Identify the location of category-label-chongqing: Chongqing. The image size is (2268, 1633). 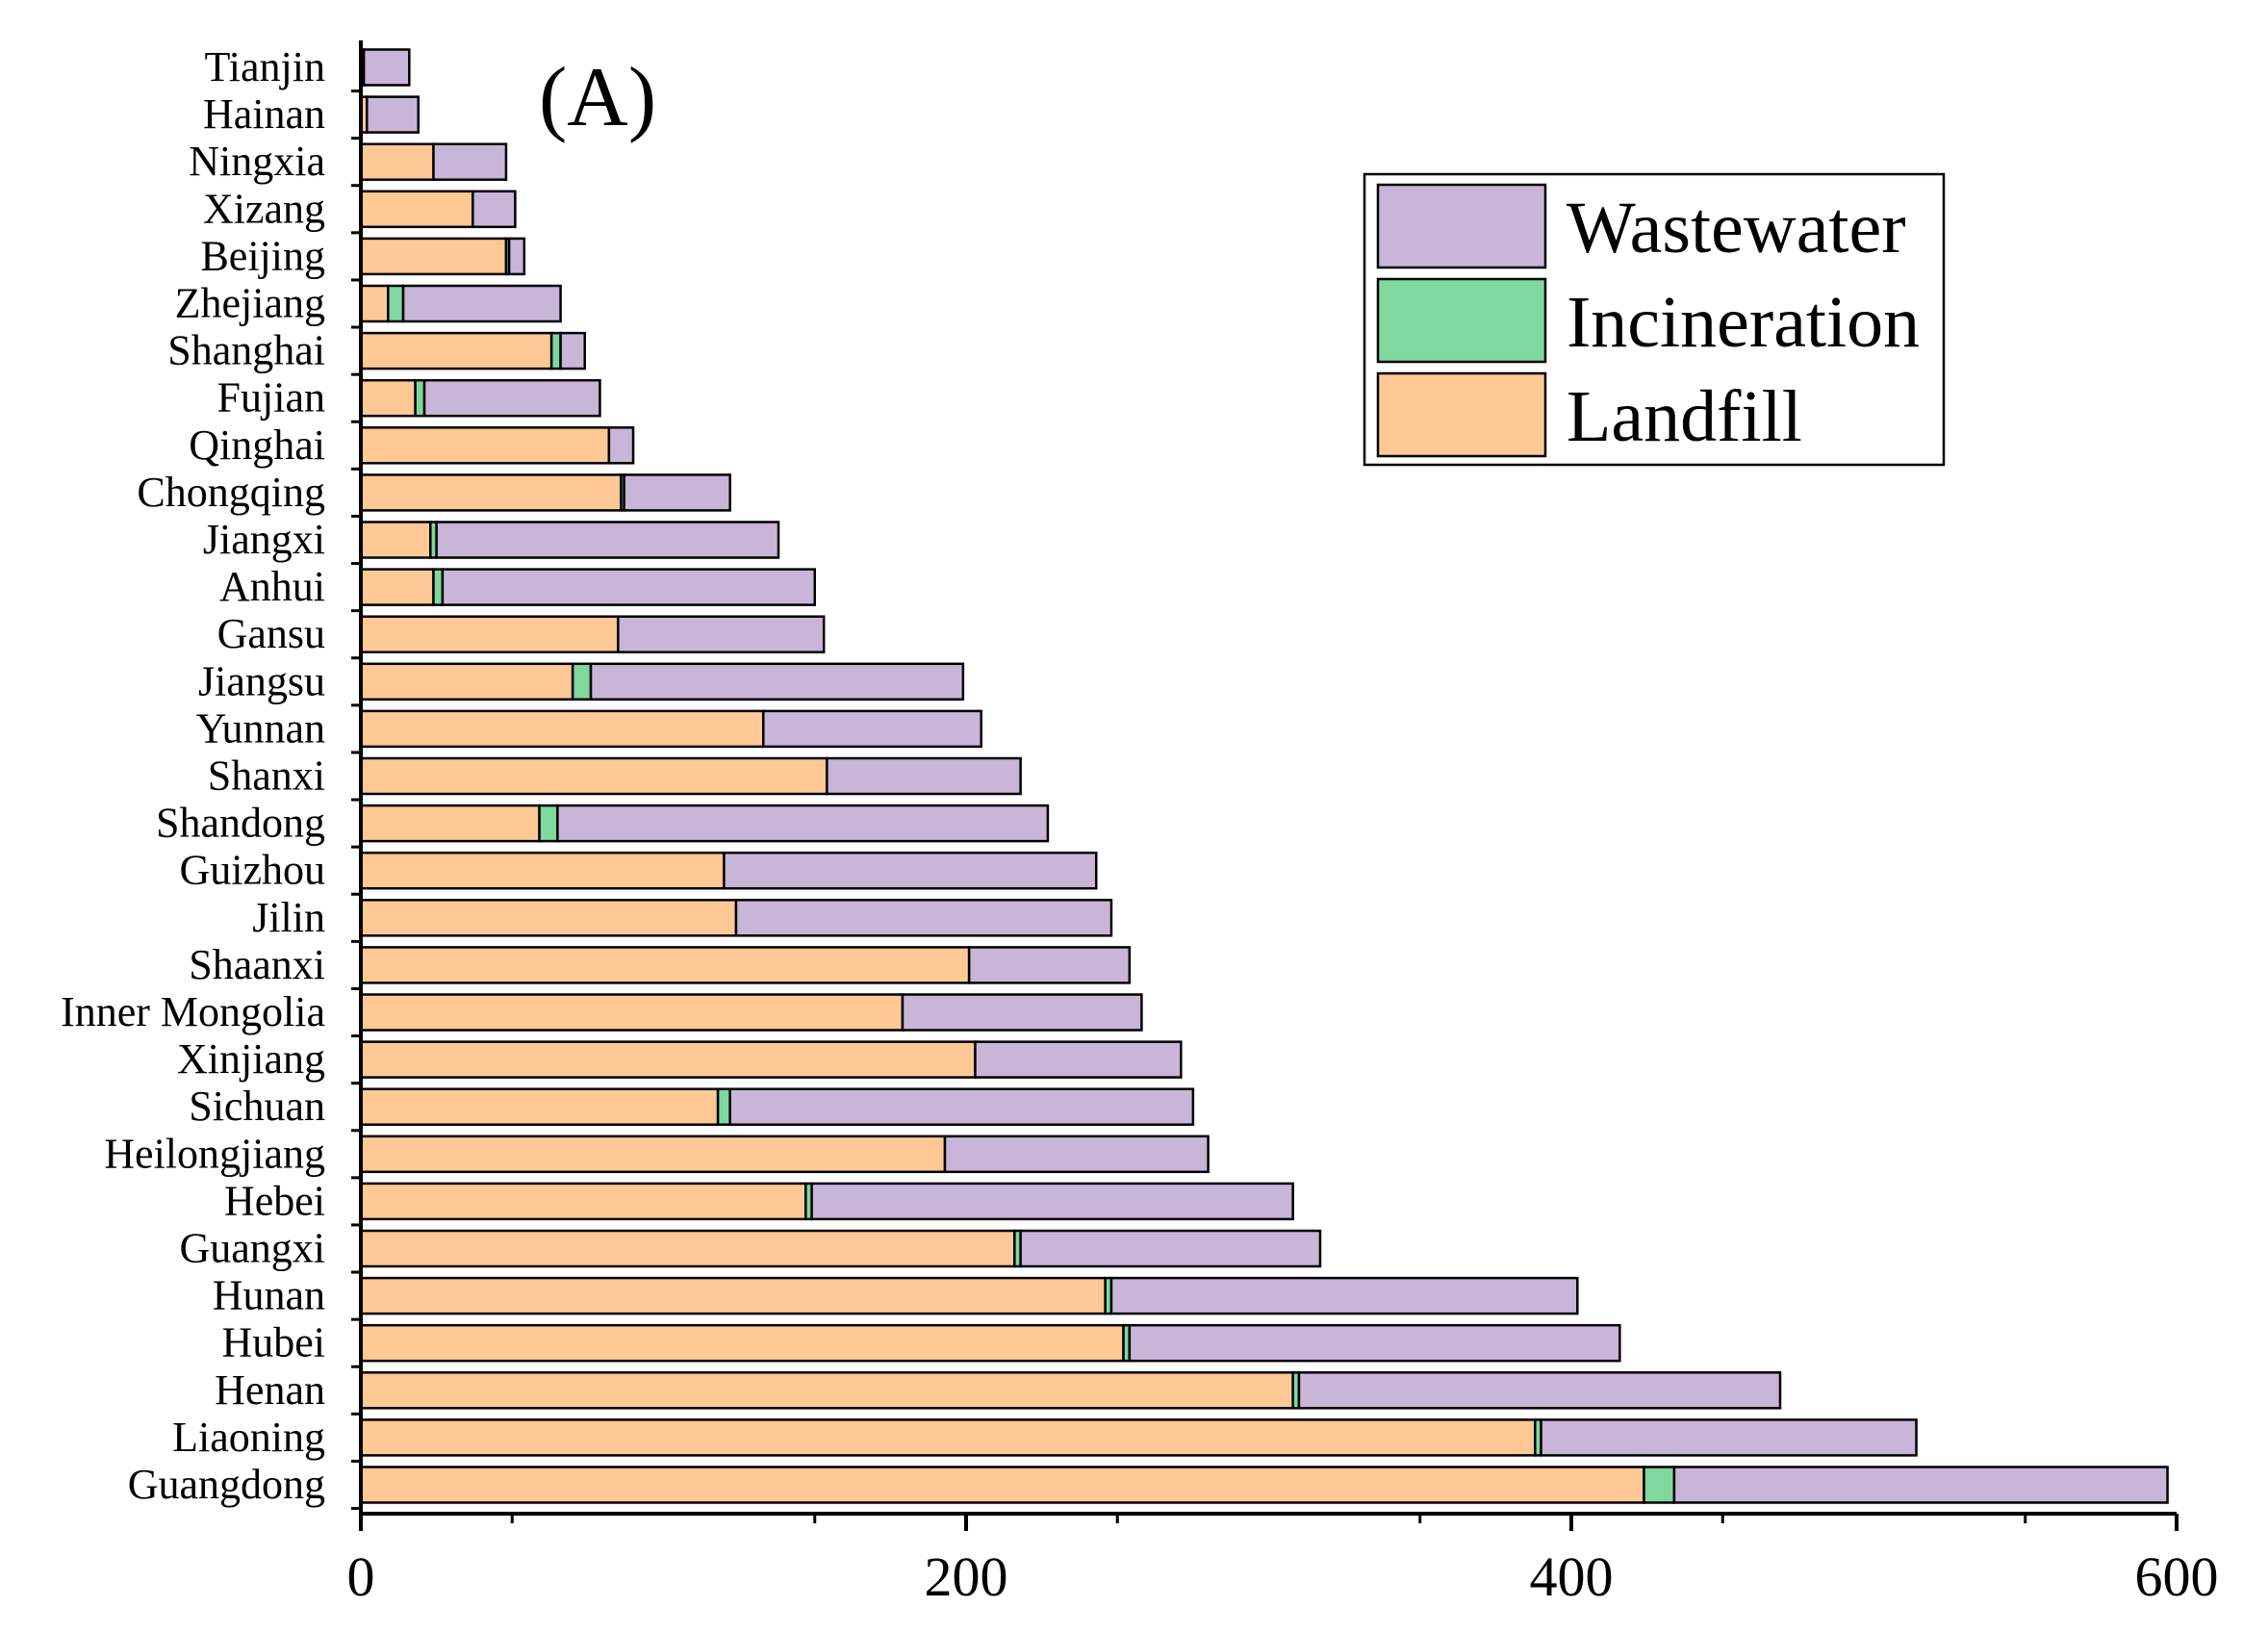
(231, 492).